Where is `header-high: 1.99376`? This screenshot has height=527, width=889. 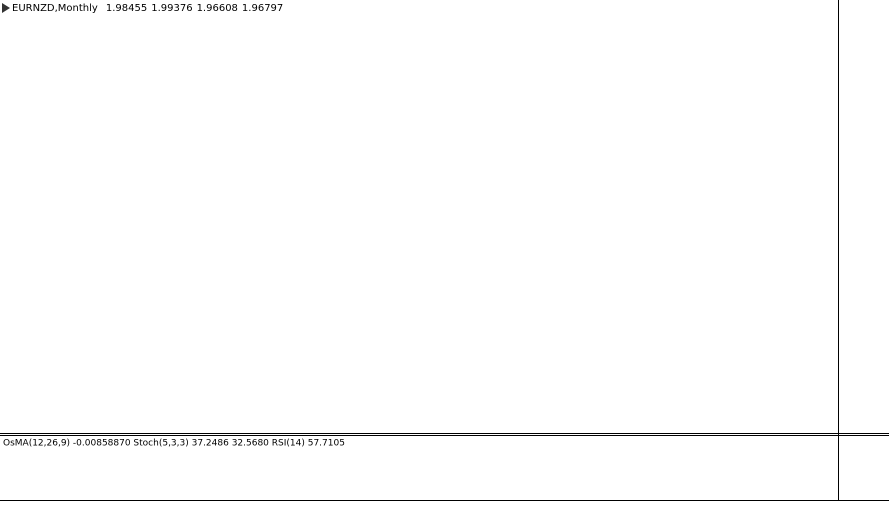
header-high: 1.99376 is located at coordinates (171, 8).